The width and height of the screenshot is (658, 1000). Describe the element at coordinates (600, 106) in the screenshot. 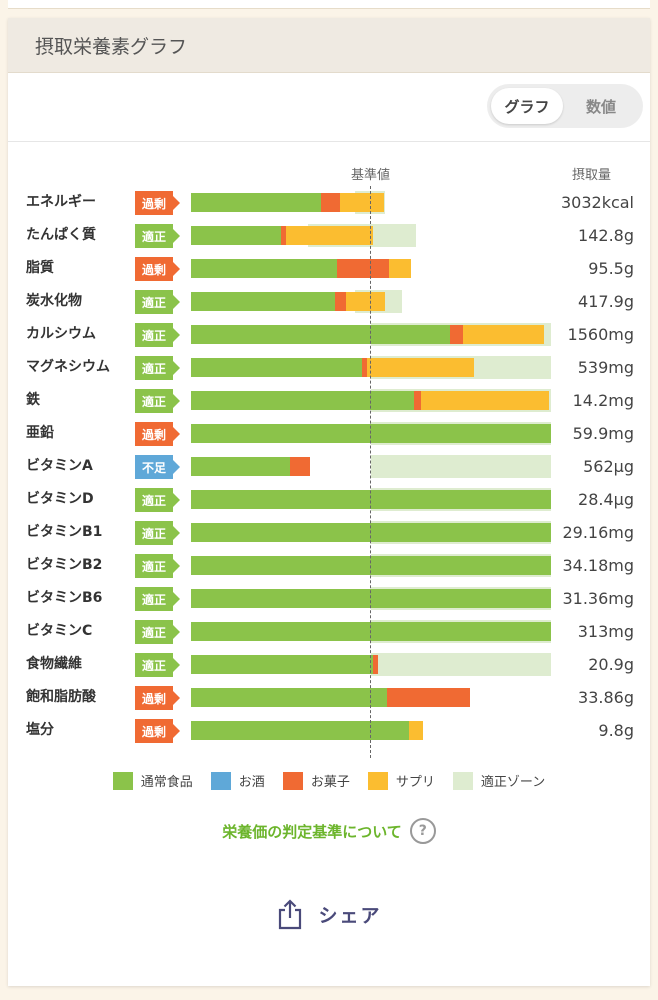

I see `values-view-button: 数値` at that location.